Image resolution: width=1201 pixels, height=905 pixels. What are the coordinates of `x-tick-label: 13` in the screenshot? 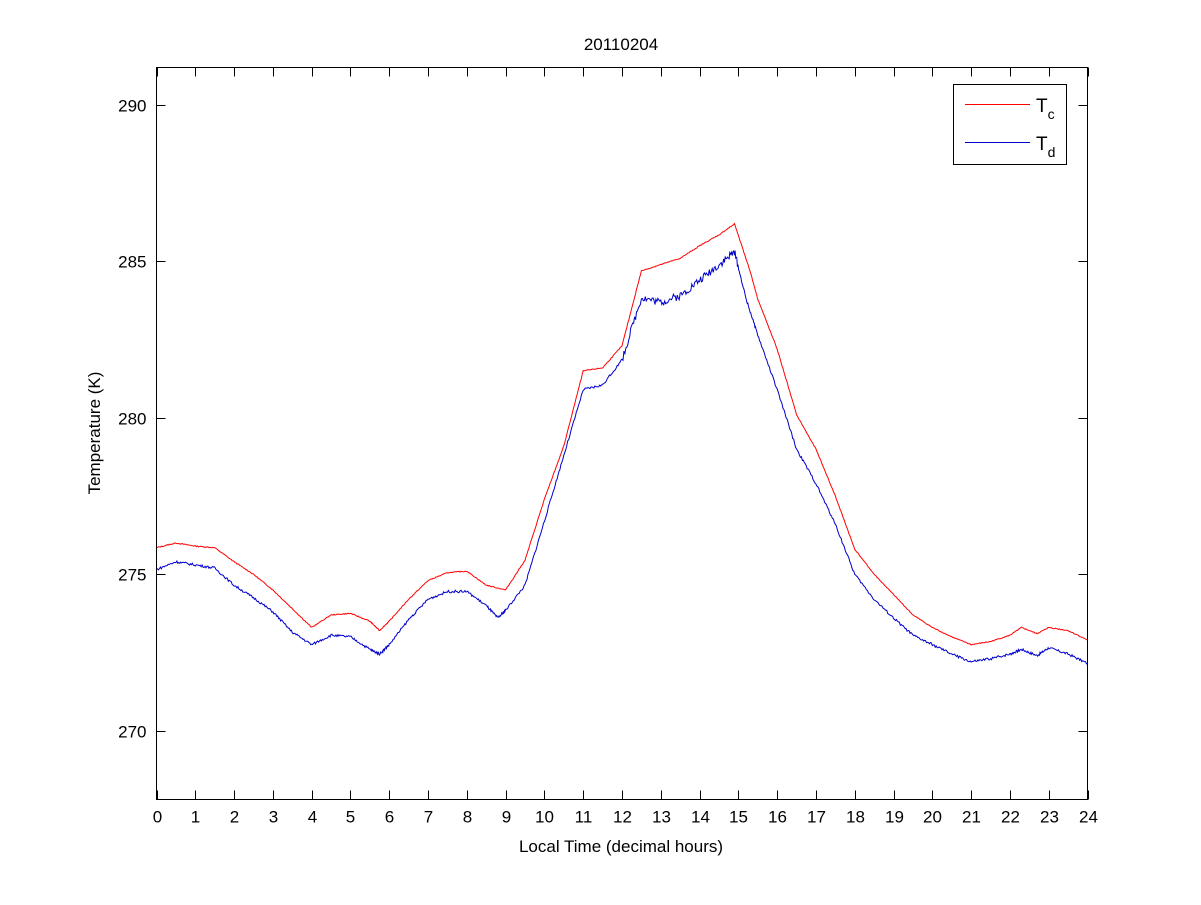 It's located at (661, 817).